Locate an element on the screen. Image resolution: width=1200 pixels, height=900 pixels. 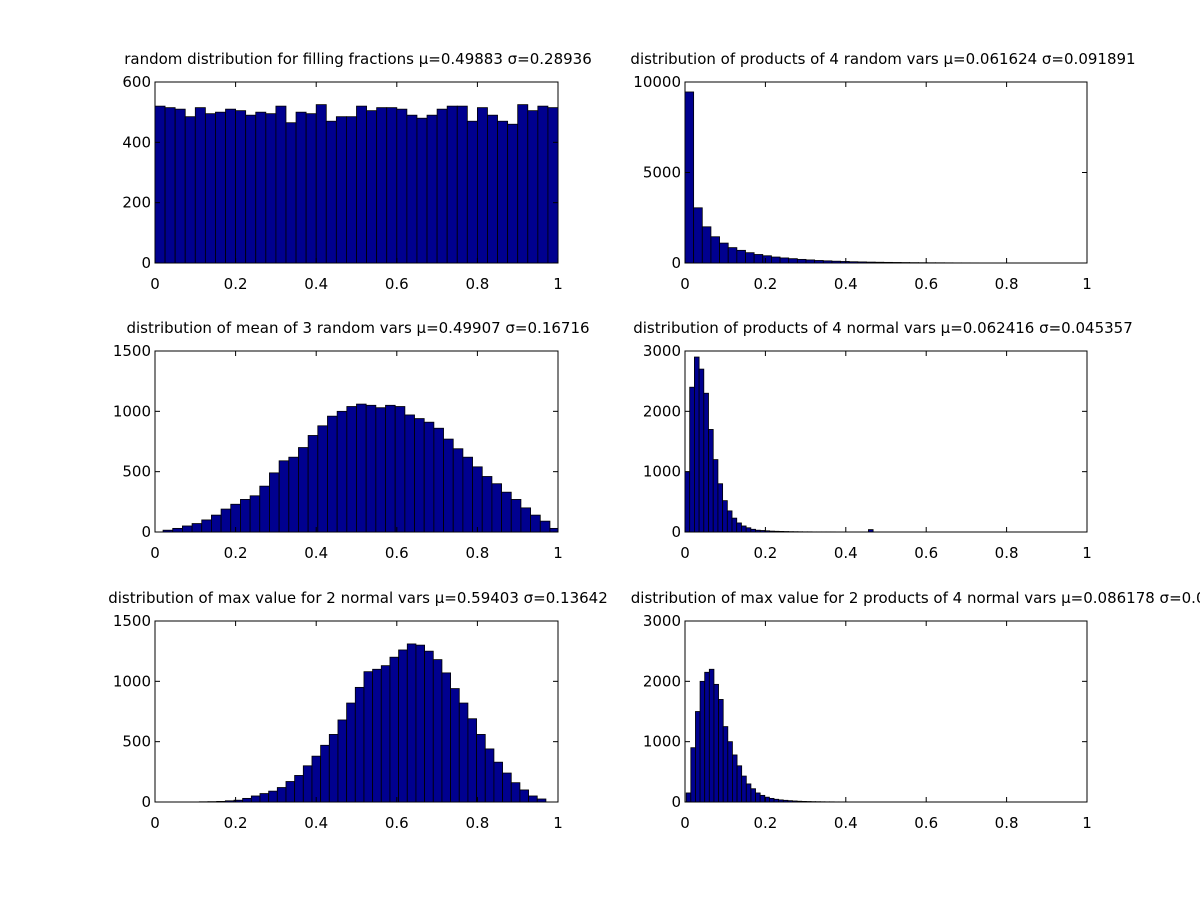
y-tick-label: 500 is located at coordinates (136, 742).